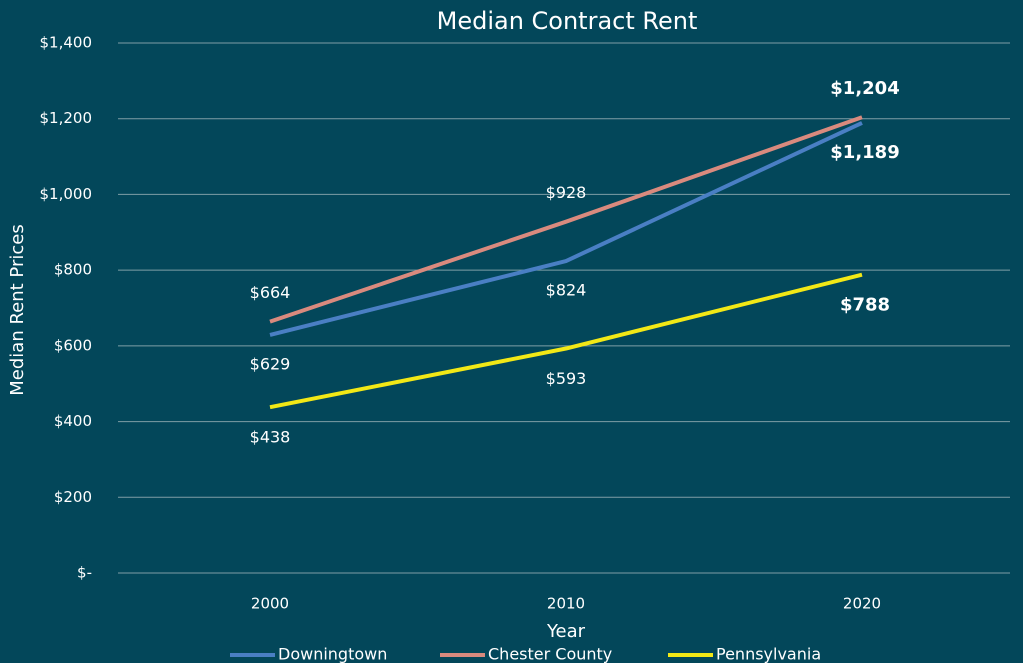  Describe the element at coordinates (864, 152) in the screenshot. I see `data-label: $1,189` at that location.